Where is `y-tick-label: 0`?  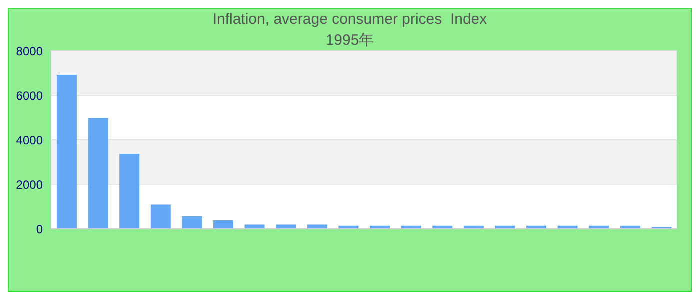 y-tick-label: 0 is located at coordinates (40, 229).